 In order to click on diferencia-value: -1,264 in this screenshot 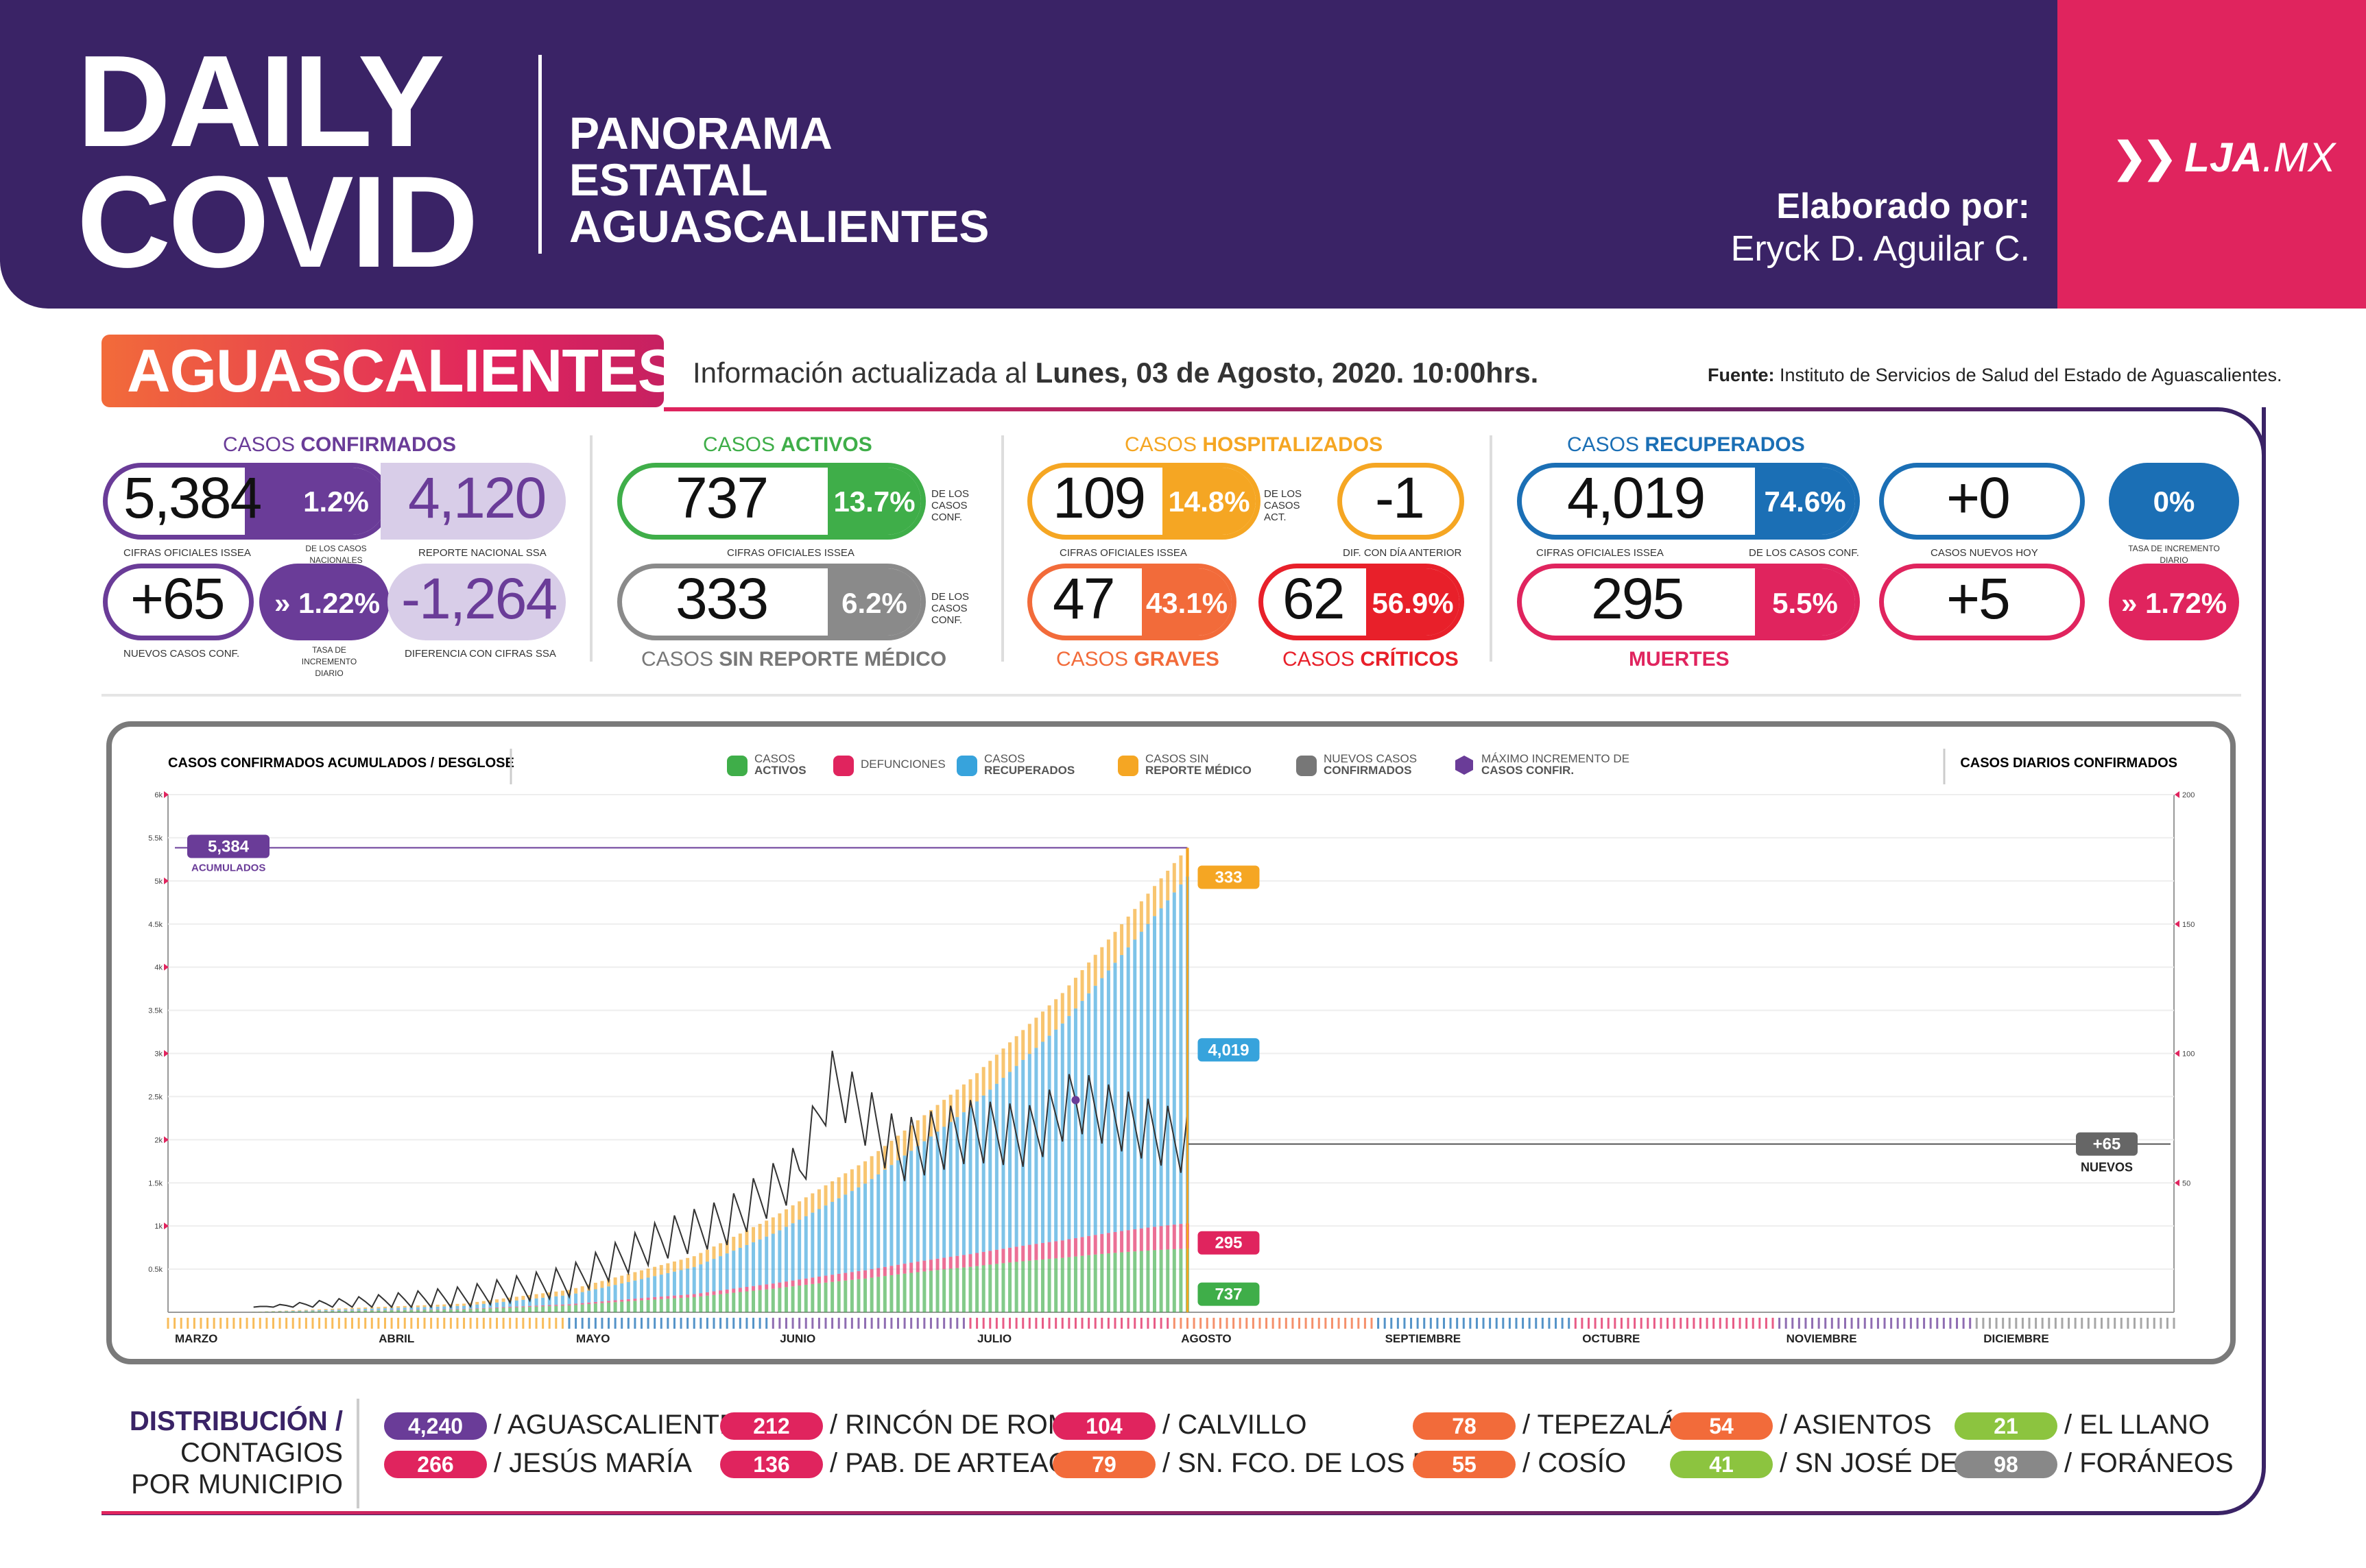, I will do `click(479, 599)`.